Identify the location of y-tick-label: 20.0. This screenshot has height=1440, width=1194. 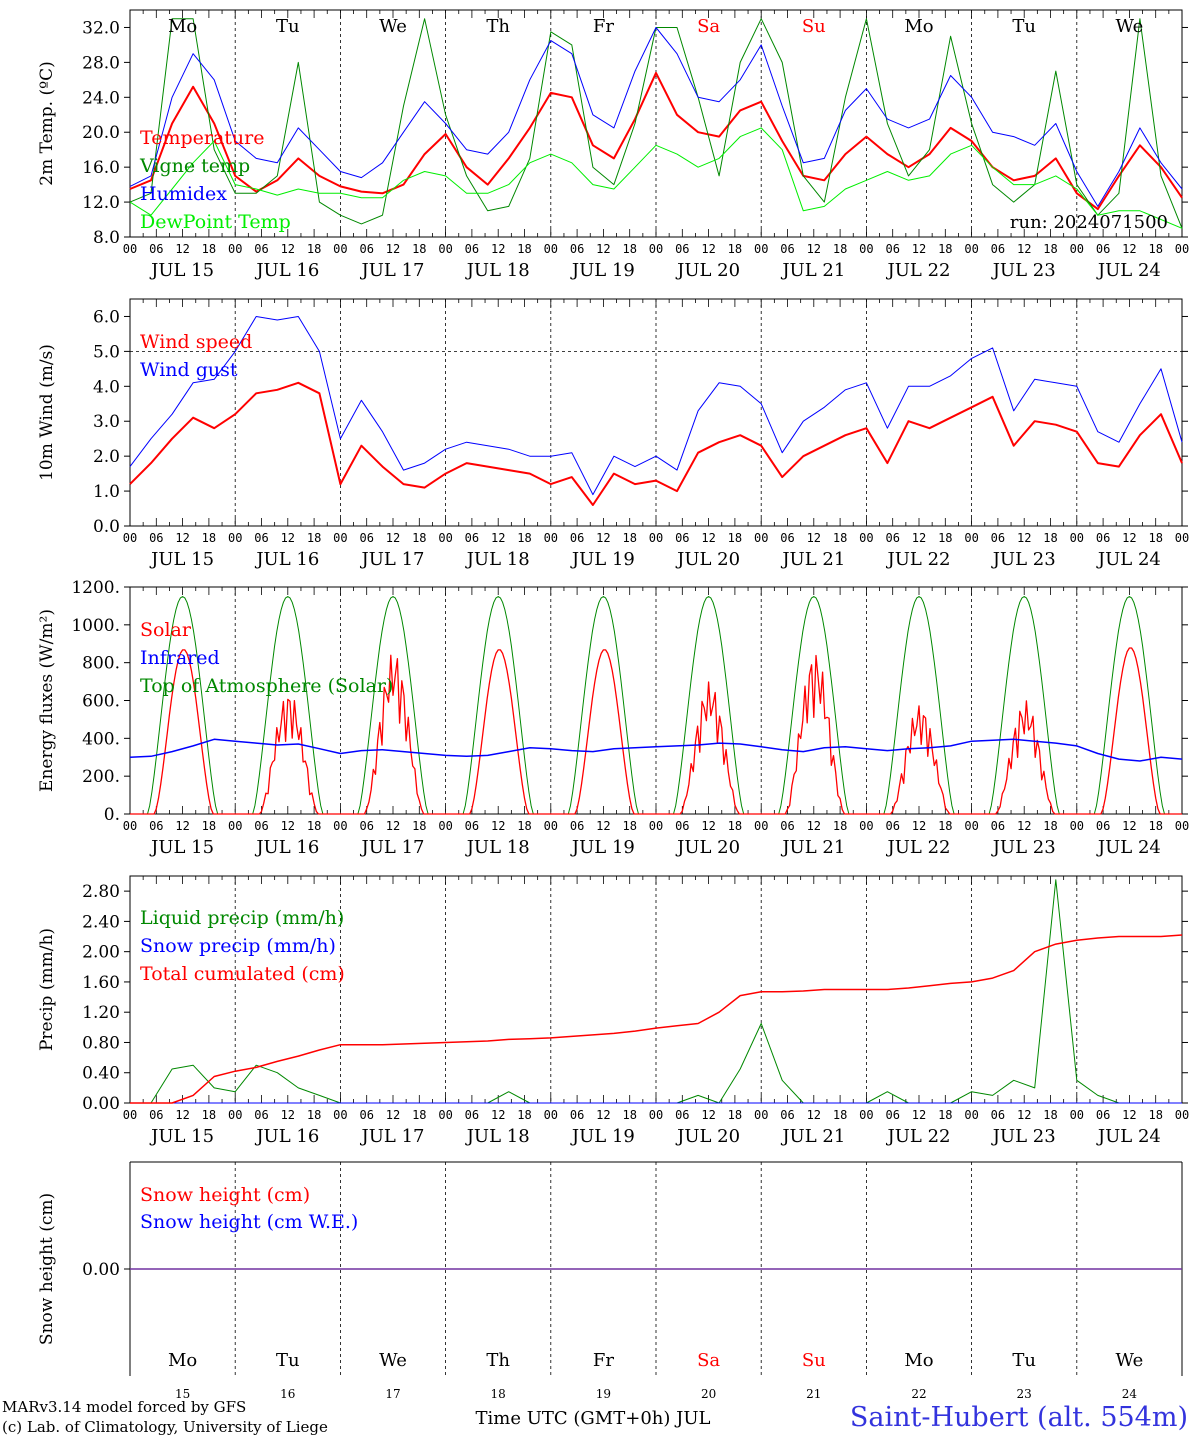
(101, 133).